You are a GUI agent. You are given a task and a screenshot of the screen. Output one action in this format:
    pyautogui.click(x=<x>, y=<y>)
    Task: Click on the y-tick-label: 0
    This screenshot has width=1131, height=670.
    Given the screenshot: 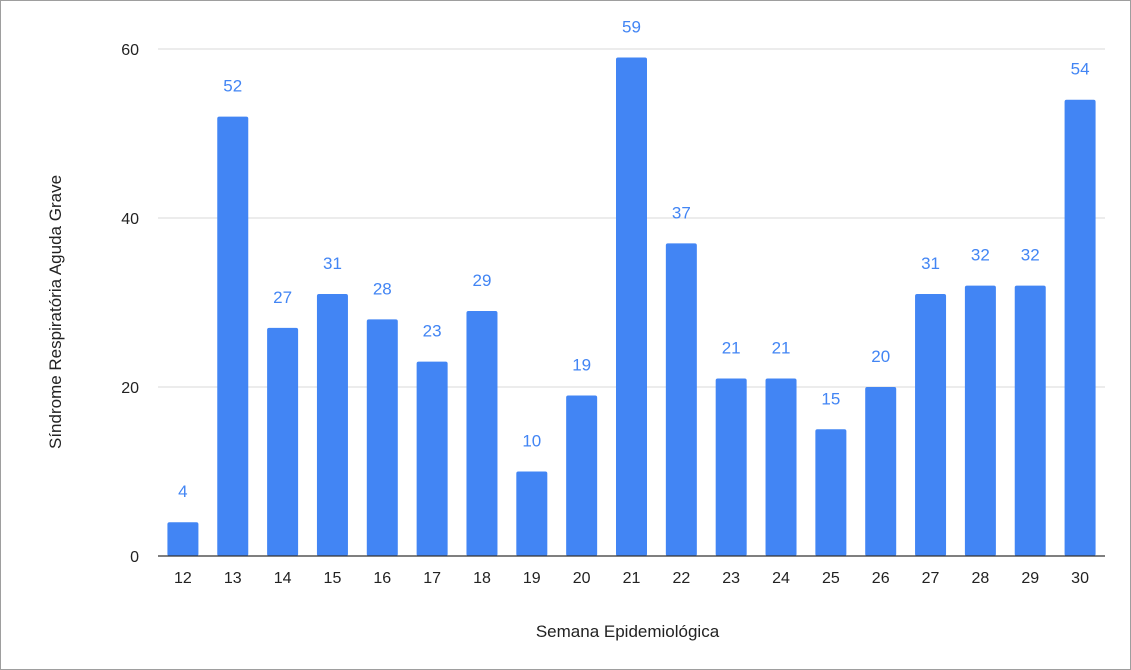 What is the action you would take?
    pyautogui.click(x=134, y=557)
    